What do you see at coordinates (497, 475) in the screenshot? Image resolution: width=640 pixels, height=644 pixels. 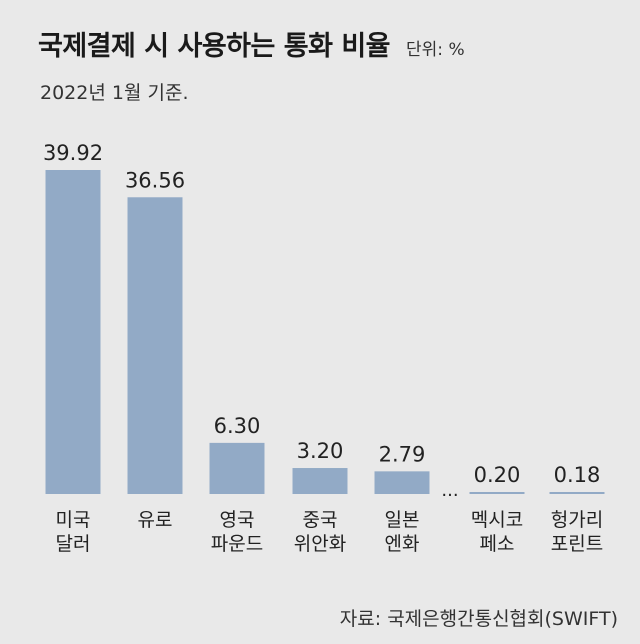 I see `value-label-5: 0.20` at bounding box center [497, 475].